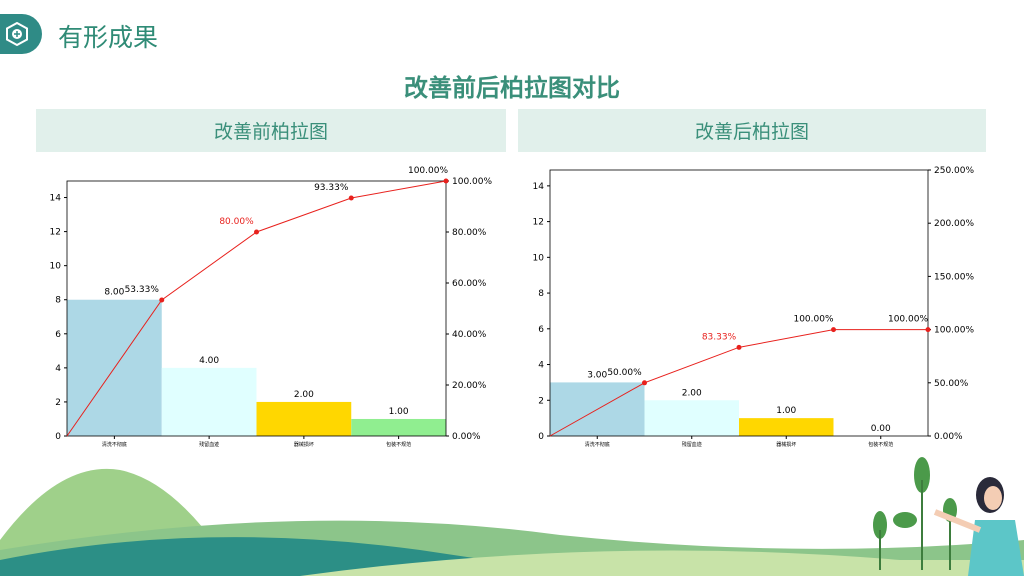 This screenshot has width=1024, height=576. What do you see at coordinates (236, 222) in the screenshot?
I see `cumulative-pct-label: 80.00%` at bounding box center [236, 222].